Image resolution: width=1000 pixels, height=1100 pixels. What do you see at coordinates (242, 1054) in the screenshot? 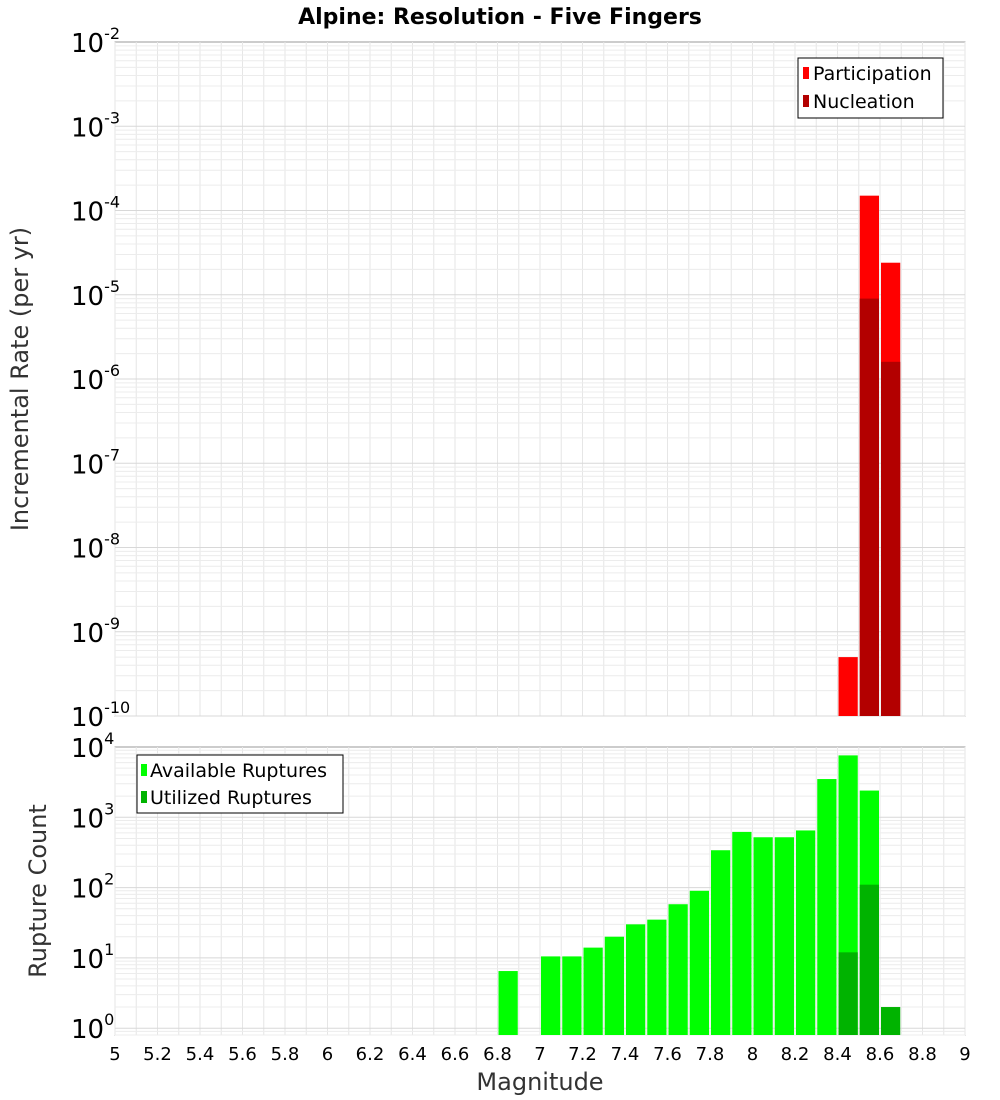
I see `x-tick-label: 5.6` at bounding box center [242, 1054].